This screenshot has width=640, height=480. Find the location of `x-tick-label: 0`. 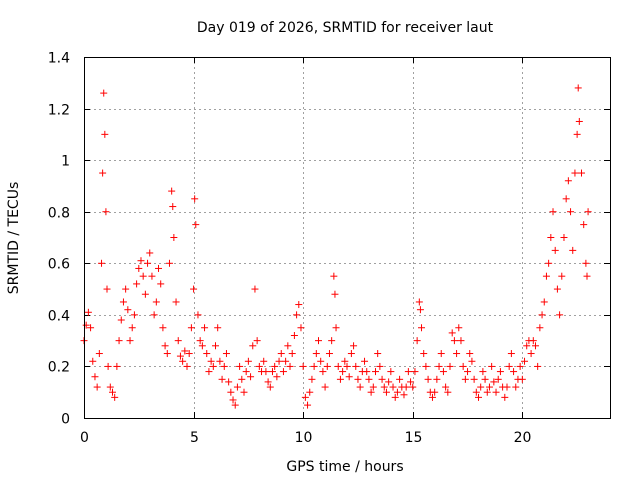

x-tick-label: 0 is located at coordinates (84, 438).